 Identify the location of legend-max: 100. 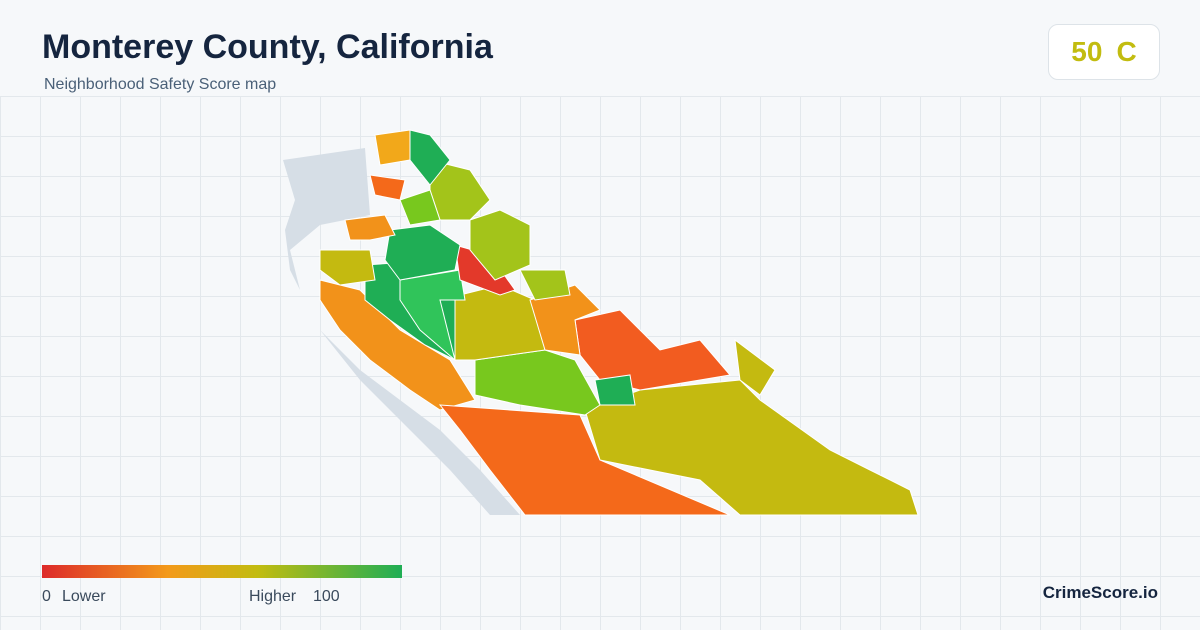
(326, 596).